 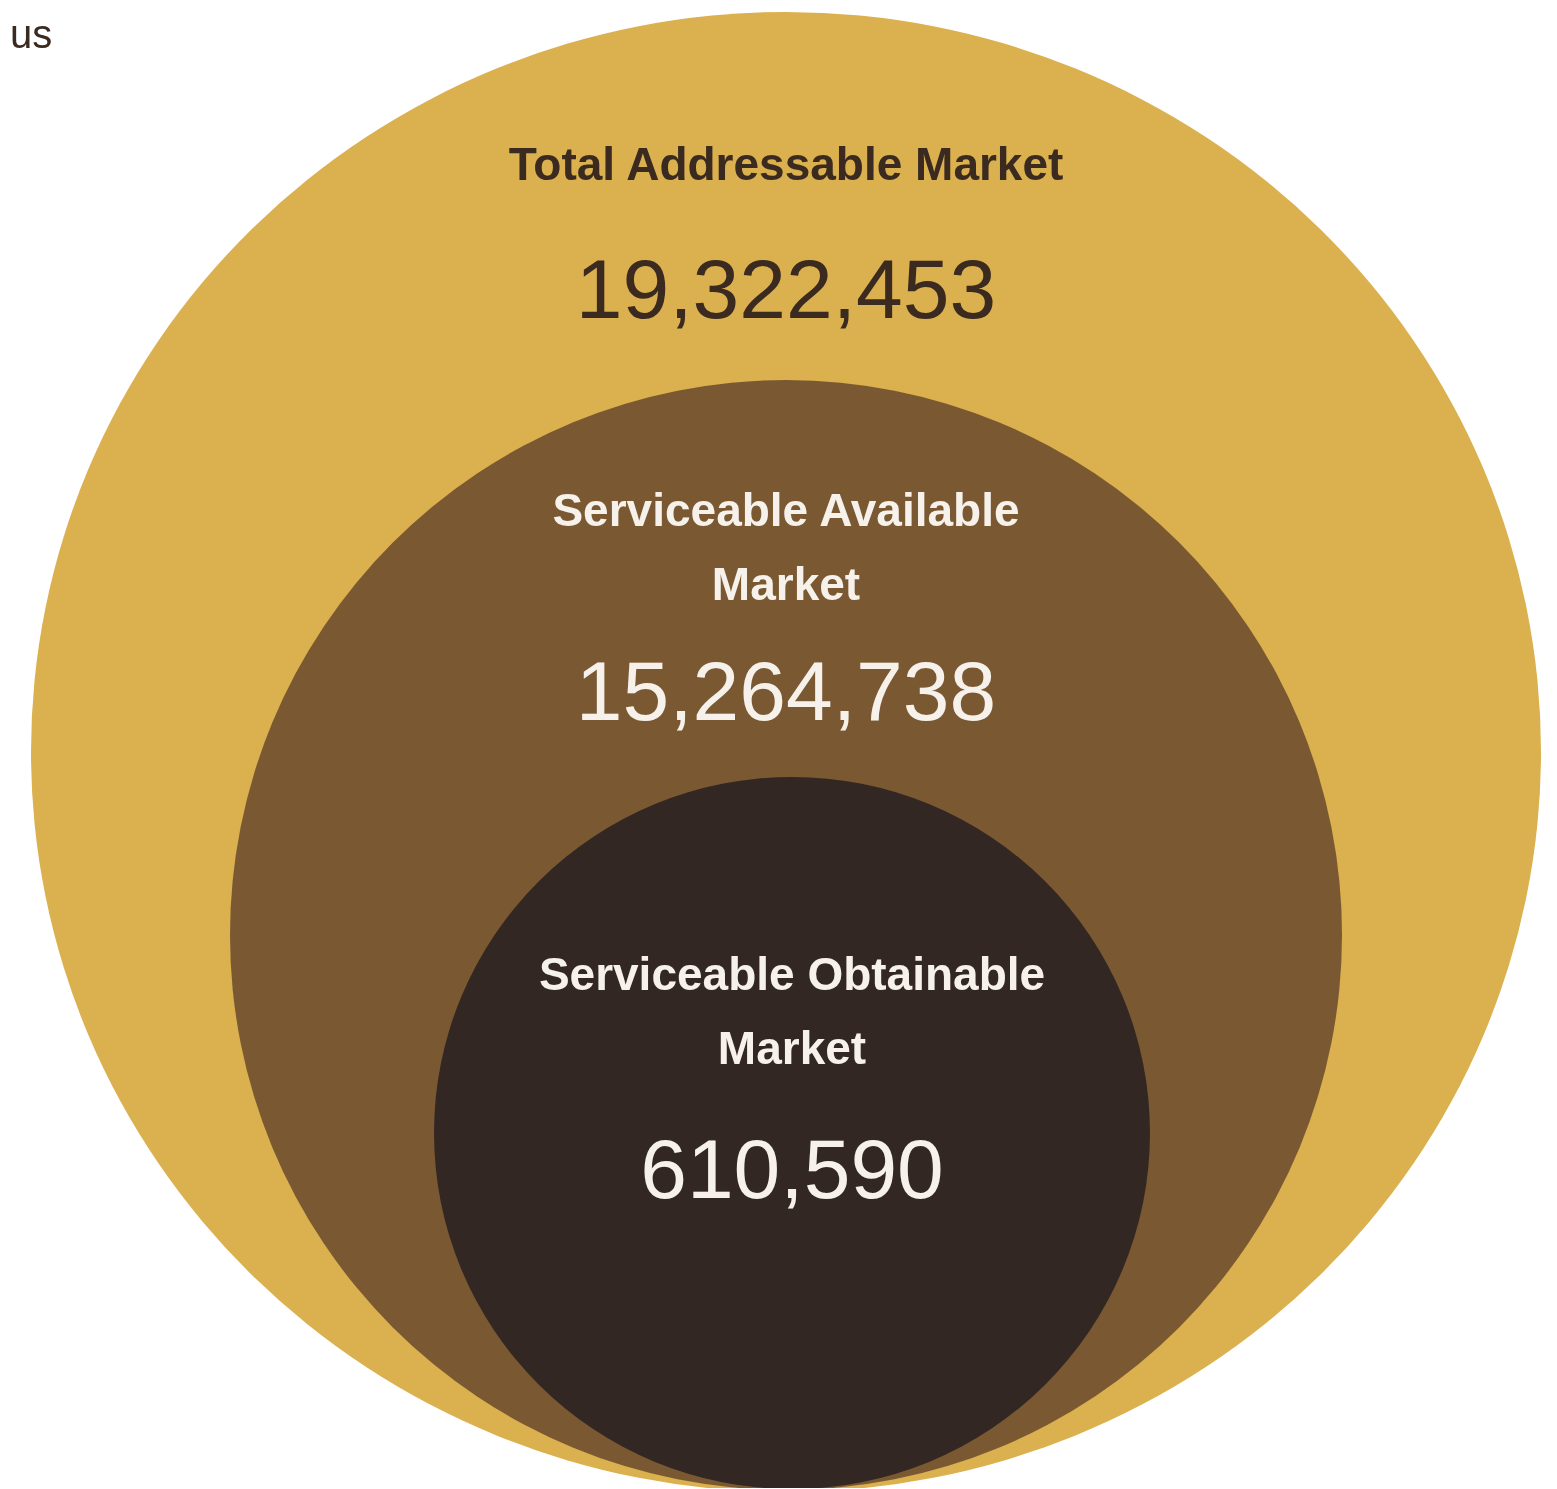 What do you see at coordinates (786, 164) in the screenshot?
I see `category-label: Total Addressable Market` at bounding box center [786, 164].